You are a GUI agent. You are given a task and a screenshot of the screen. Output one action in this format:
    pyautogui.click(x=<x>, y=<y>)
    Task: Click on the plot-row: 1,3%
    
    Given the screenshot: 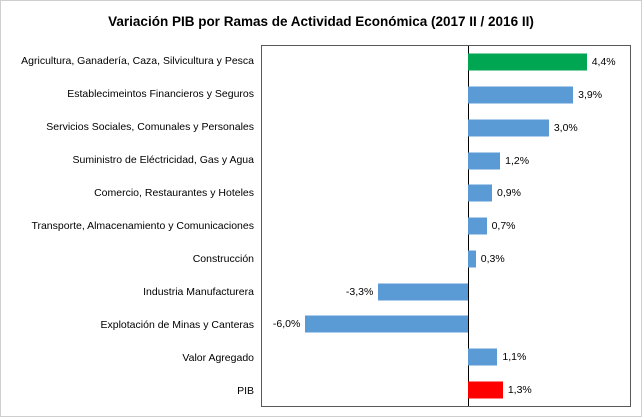 What is the action you would take?
    pyautogui.click(x=446, y=389)
    